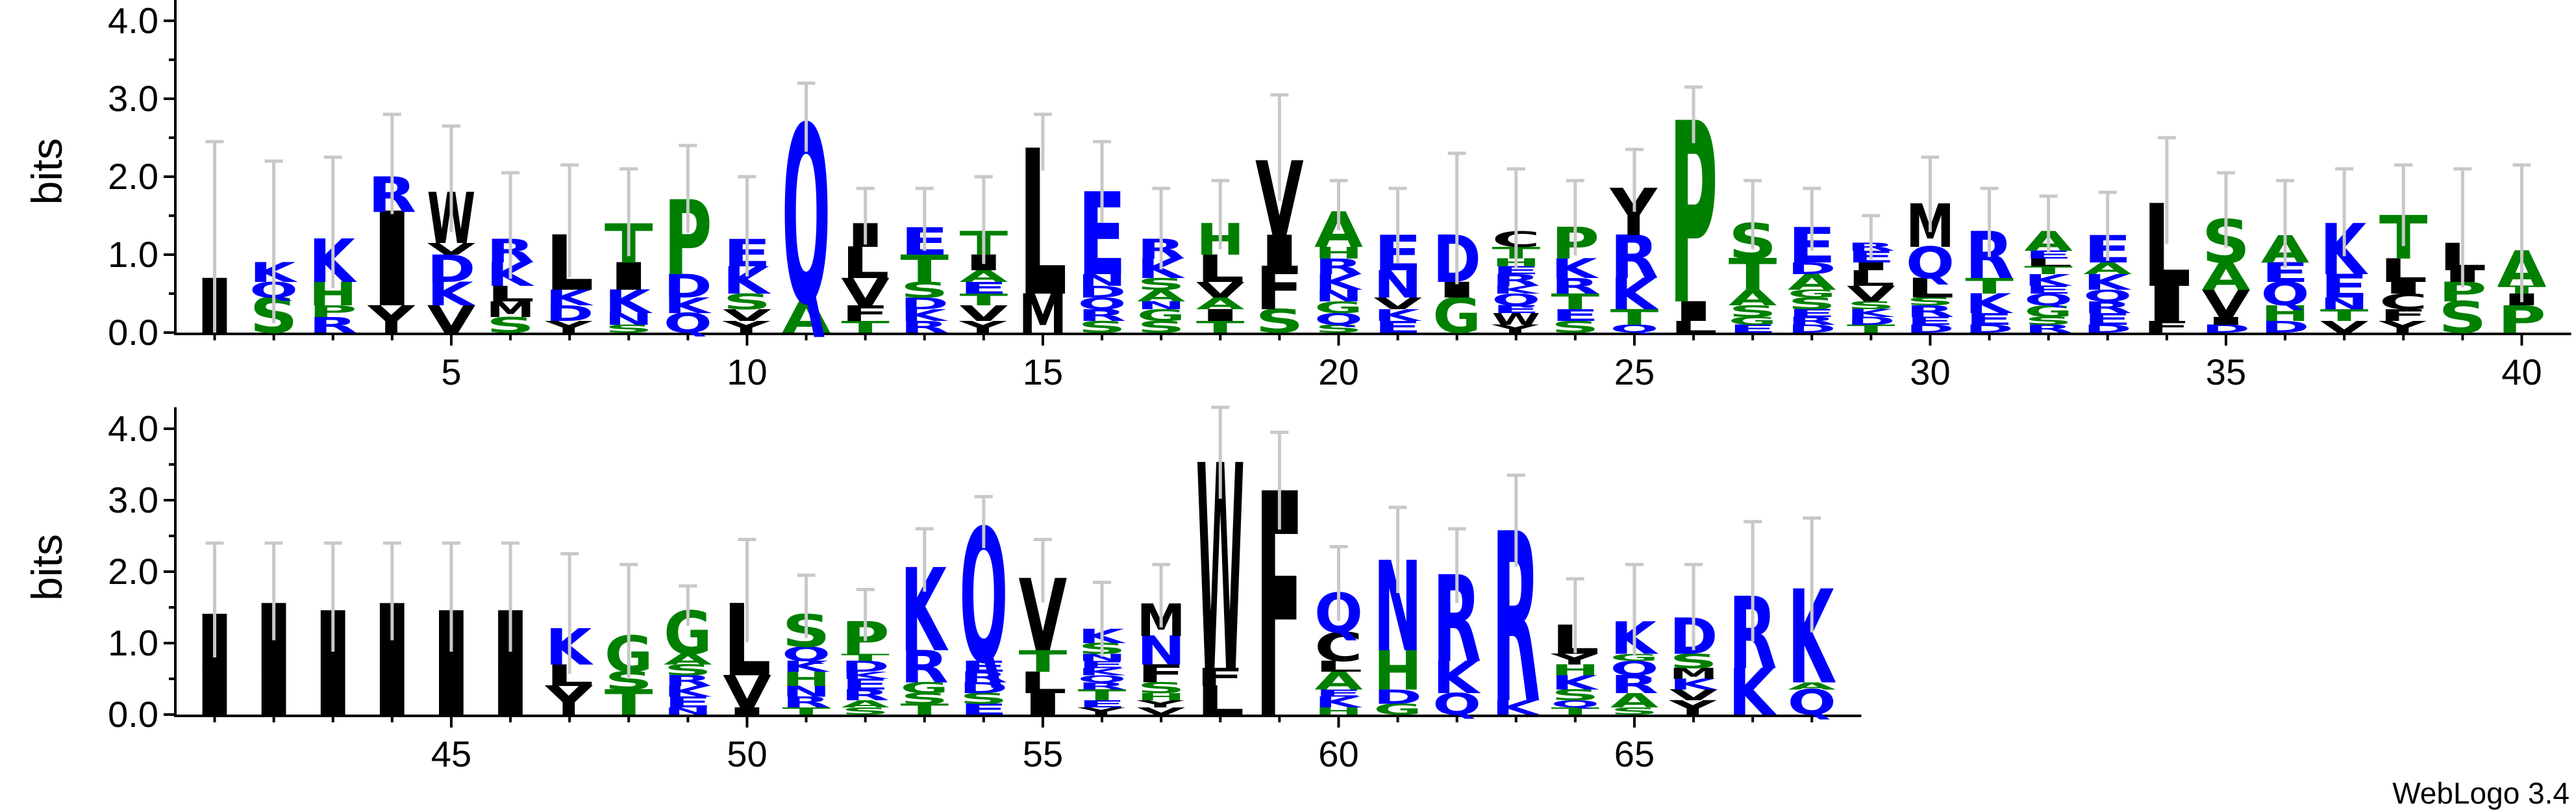 This screenshot has height=812, width=2576. Describe the element at coordinates (2226, 371) in the screenshot. I see `x-tick-label: 35` at that location.